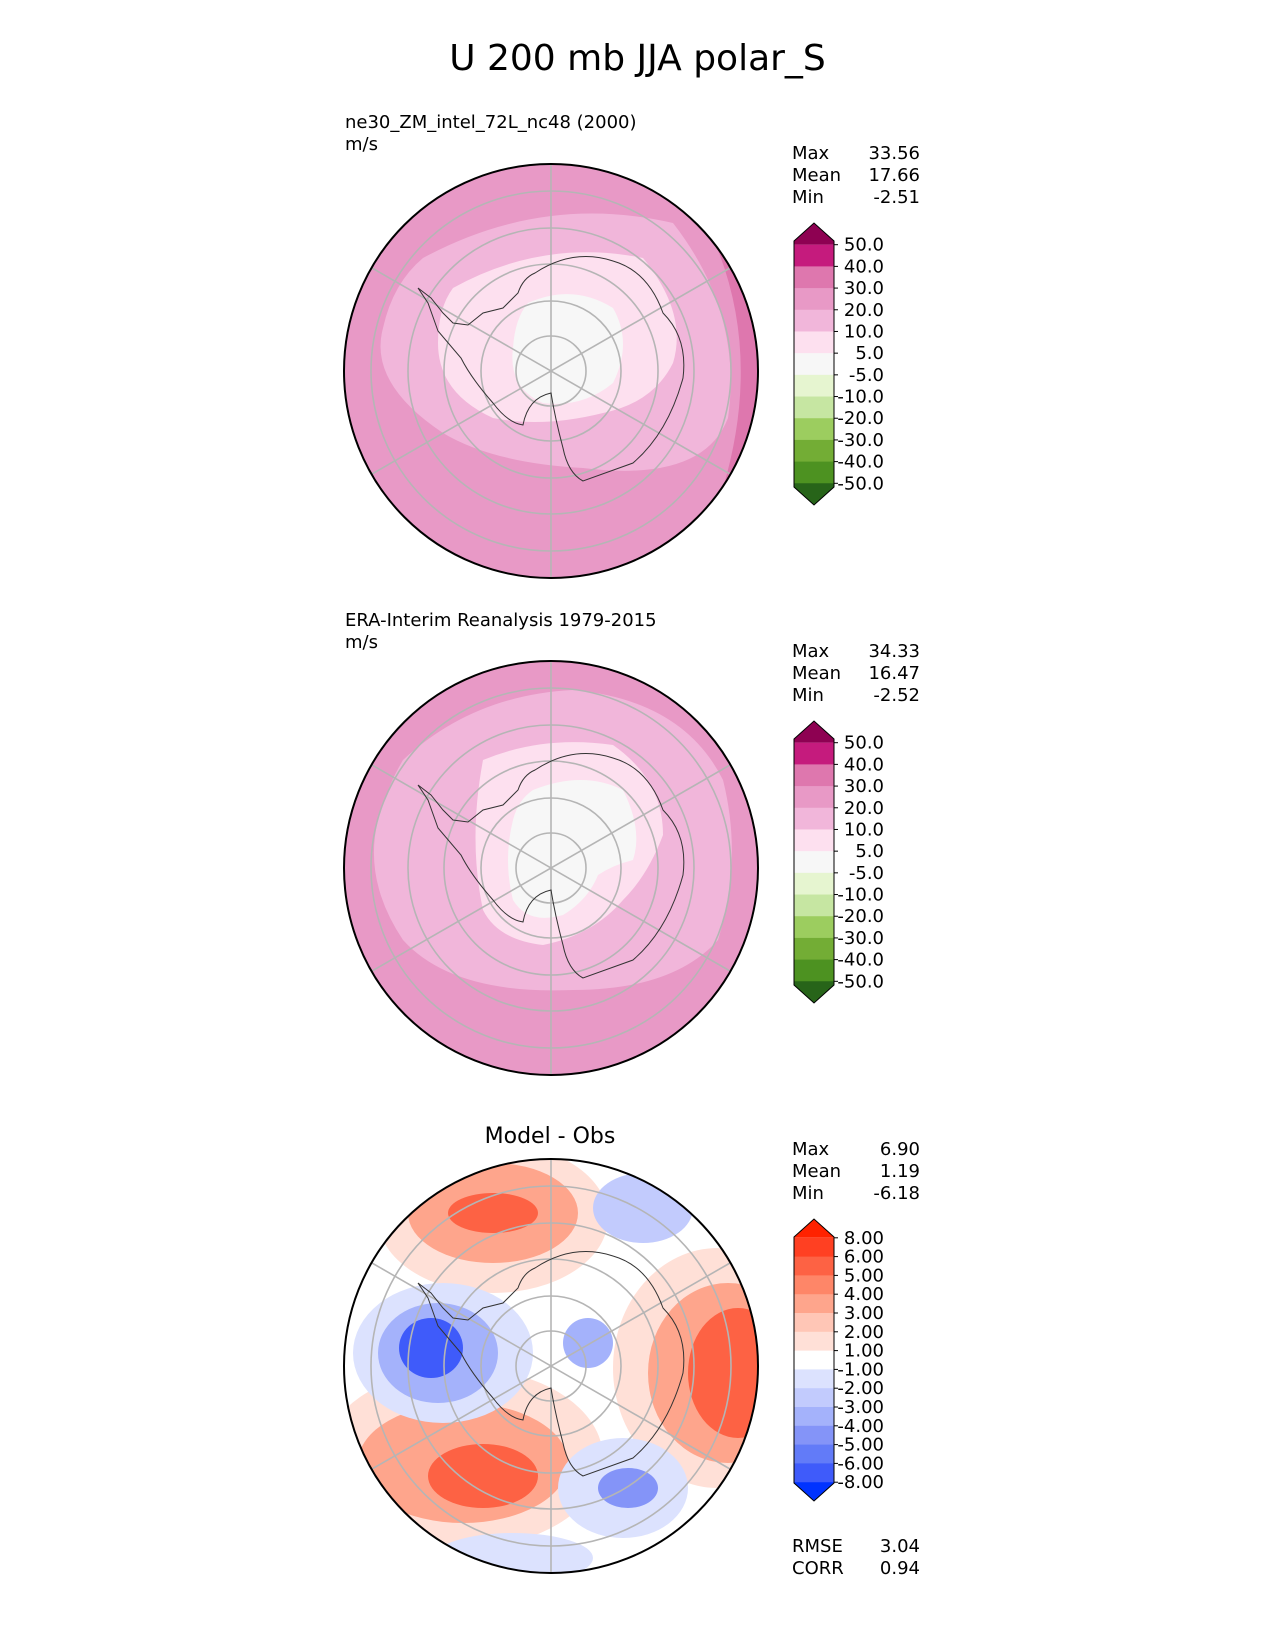  I want to click on panel1-antarctica-coastline, so click(551, 369).